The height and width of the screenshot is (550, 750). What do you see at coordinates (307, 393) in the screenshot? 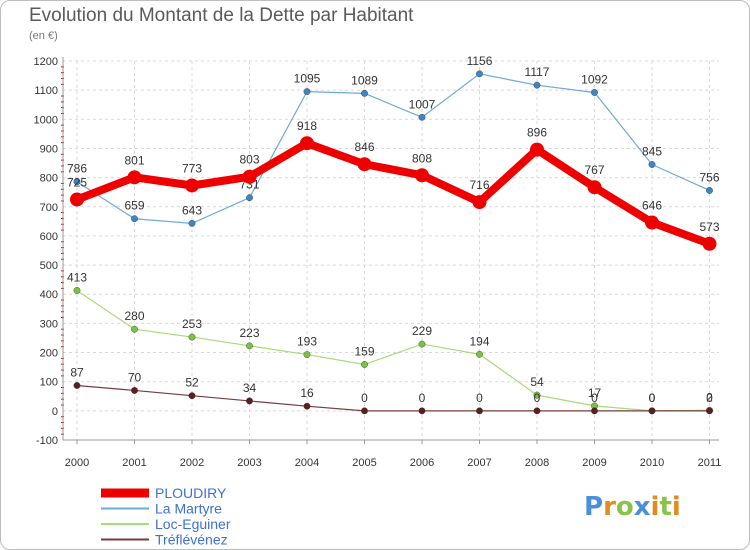
I see `data-label: 16` at bounding box center [307, 393].